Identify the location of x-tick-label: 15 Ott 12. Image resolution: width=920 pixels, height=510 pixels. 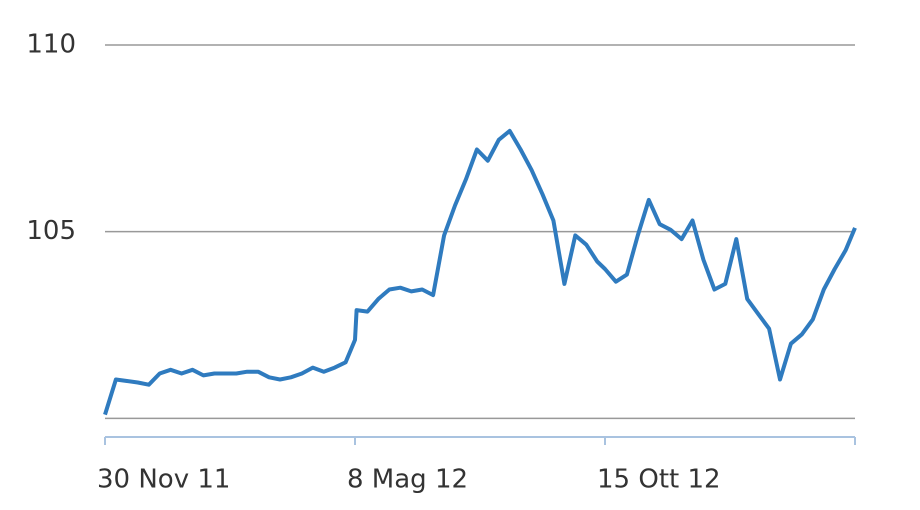
(659, 480).